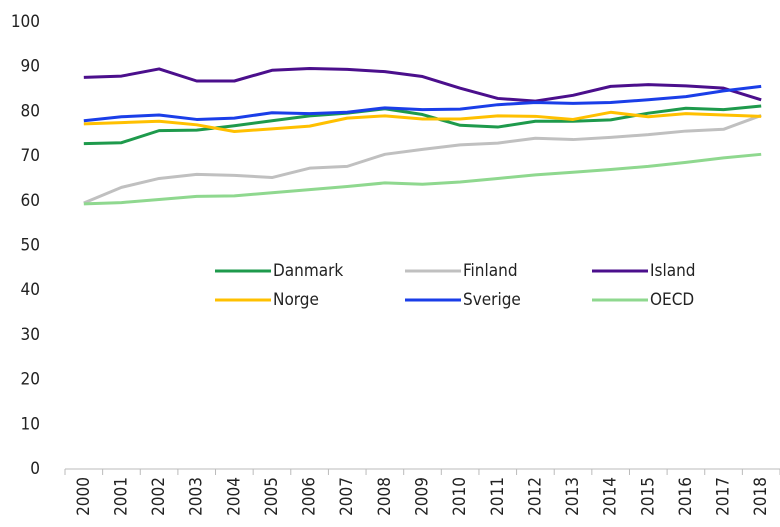  Describe the element at coordinates (385, 496) in the screenshot. I see `x-tick-label: 2008` at that location.